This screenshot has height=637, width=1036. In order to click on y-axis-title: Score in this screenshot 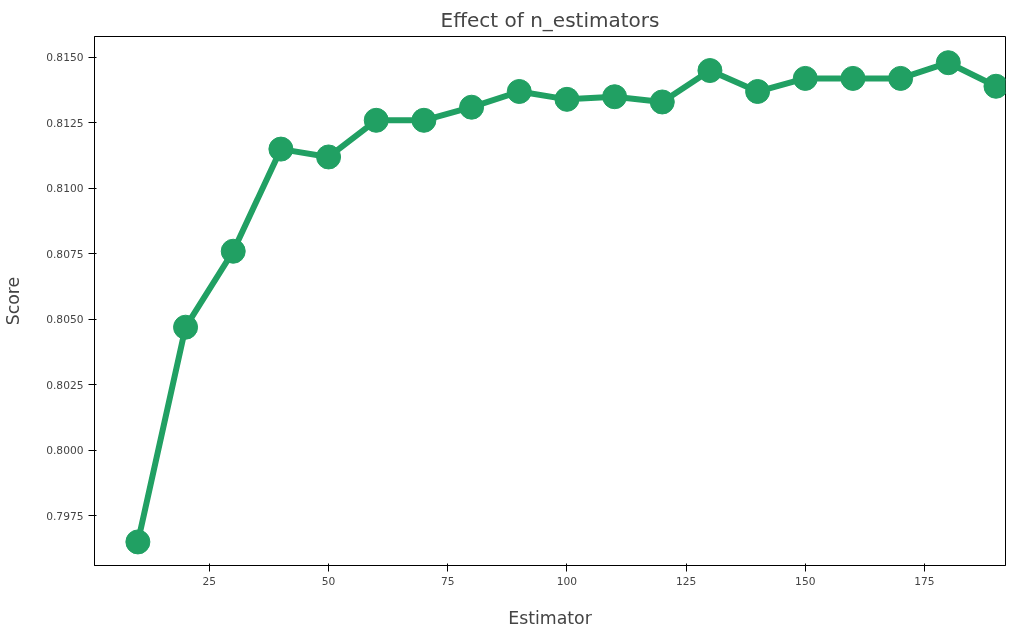, I will do `click(13, 301)`.